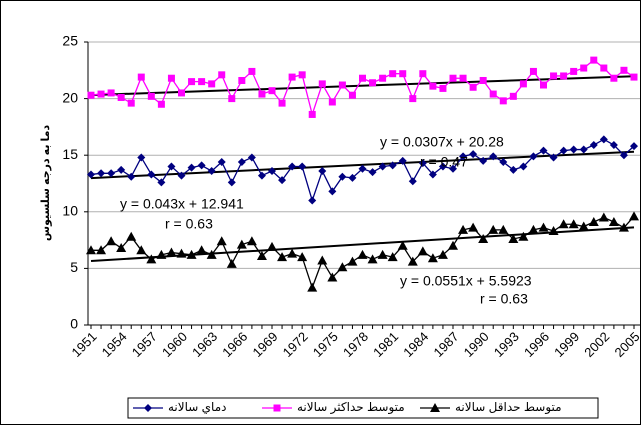 Image resolution: width=641 pixels, height=430 pixels. Describe the element at coordinates (74, 267) in the screenshot. I see `y-tick-label: 5` at that location.